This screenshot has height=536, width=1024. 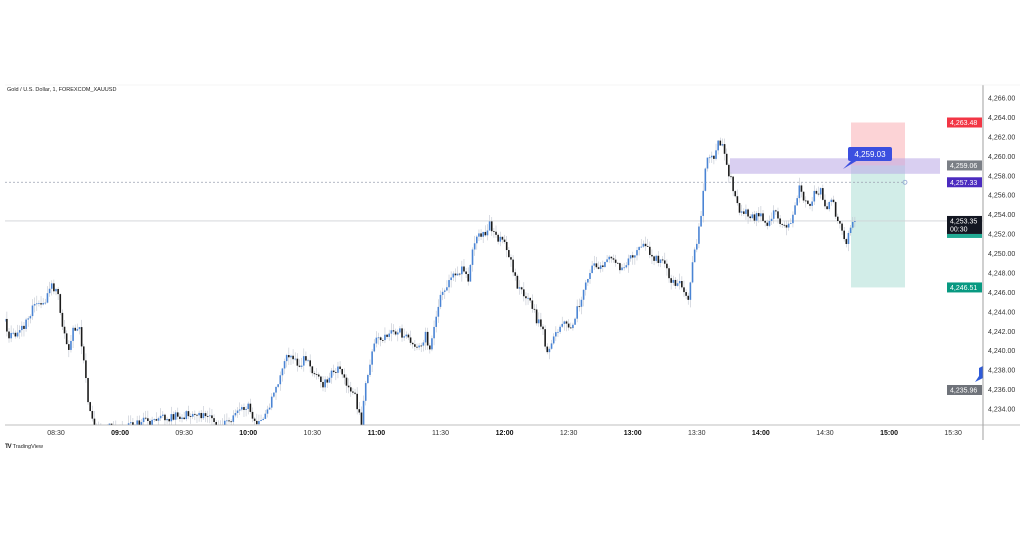 I want to click on current-price-text: 4,253.35, so click(x=963, y=221).